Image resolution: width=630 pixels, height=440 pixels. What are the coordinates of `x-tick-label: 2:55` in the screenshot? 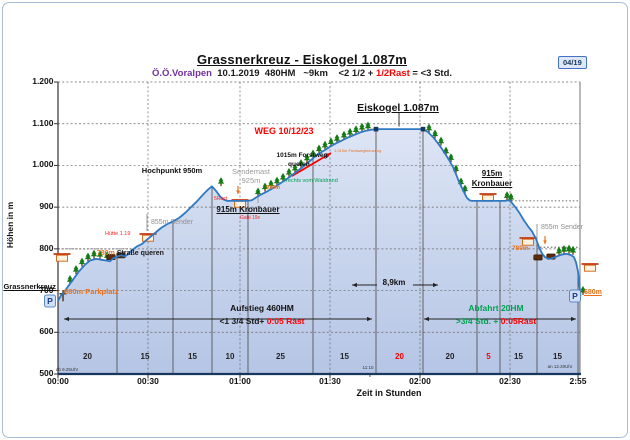 It's located at (578, 381).